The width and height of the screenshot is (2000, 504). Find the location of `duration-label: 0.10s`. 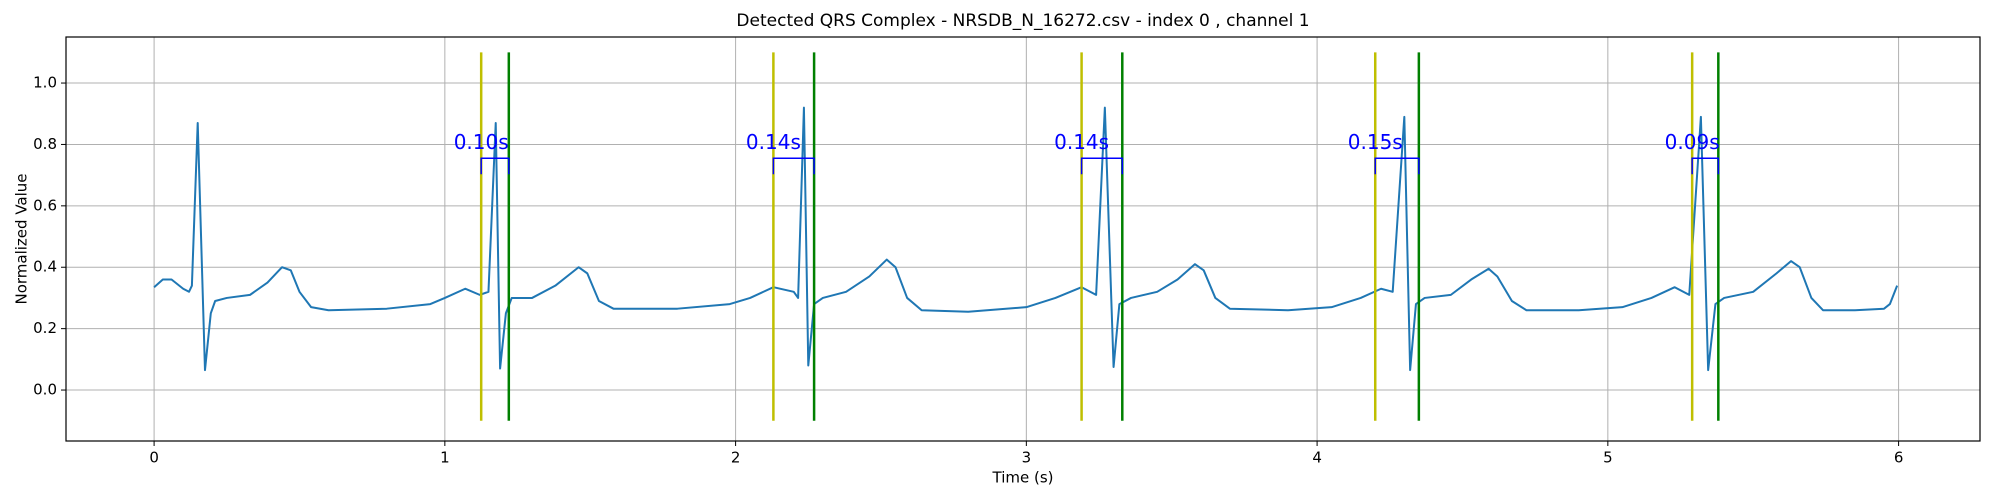

duration-label: 0.10s is located at coordinates (481, 142).